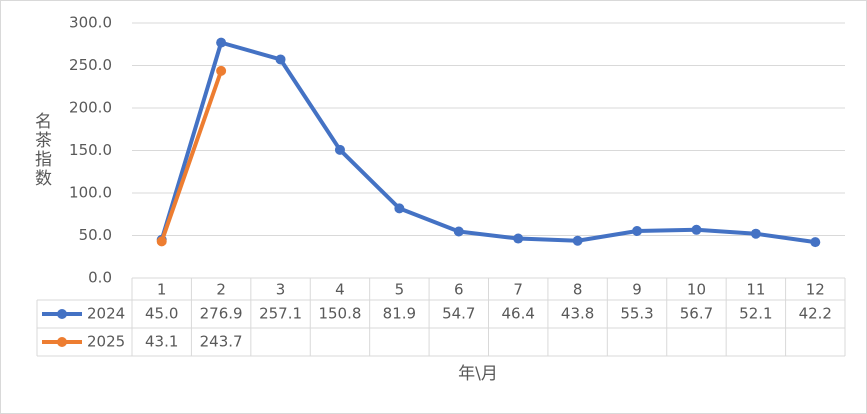 The width and height of the screenshot is (867, 414). Describe the element at coordinates (459, 290) in the screenshot. I see `x-tick-label: 6` at that location.